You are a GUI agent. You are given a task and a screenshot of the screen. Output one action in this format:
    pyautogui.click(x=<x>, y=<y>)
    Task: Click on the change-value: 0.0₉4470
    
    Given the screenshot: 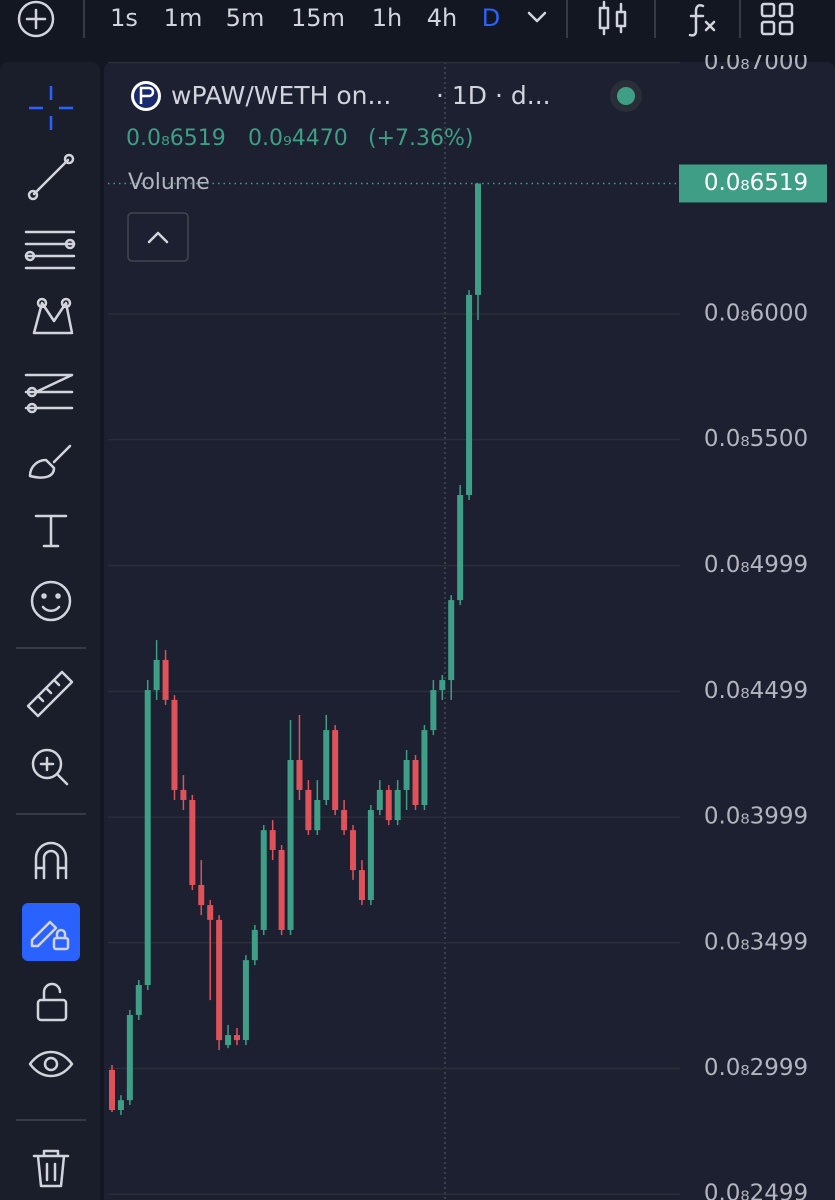 What is the action you would take?
    pyautogui.click(x=298, y=138)
    